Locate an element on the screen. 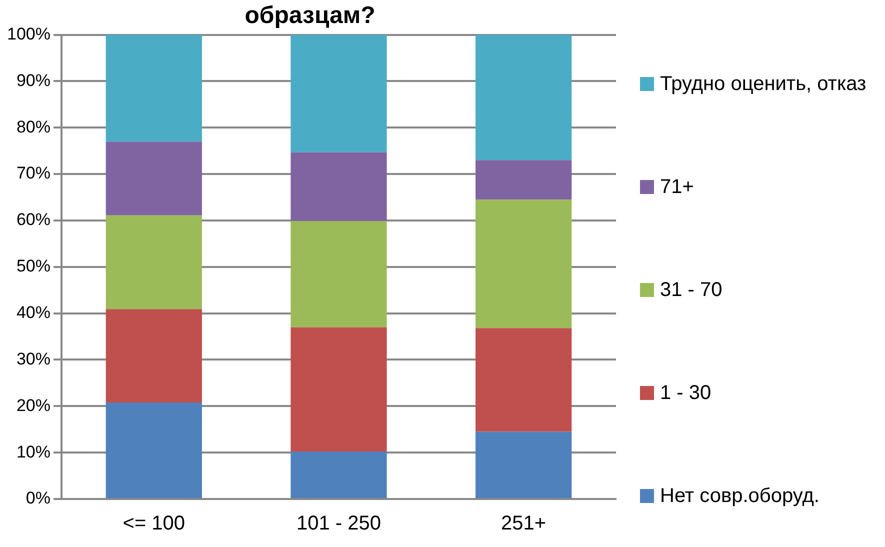 This screenshot has height=547, width=885. legend-label: Нет совр.оборуд. is located at coordinates (740, 496).